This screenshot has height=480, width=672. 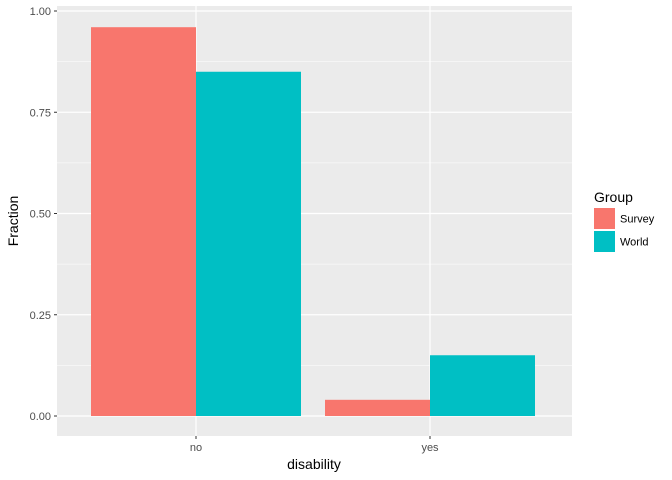 I want to click on y-axis-title: Fraction, so click(x=13, y=221).